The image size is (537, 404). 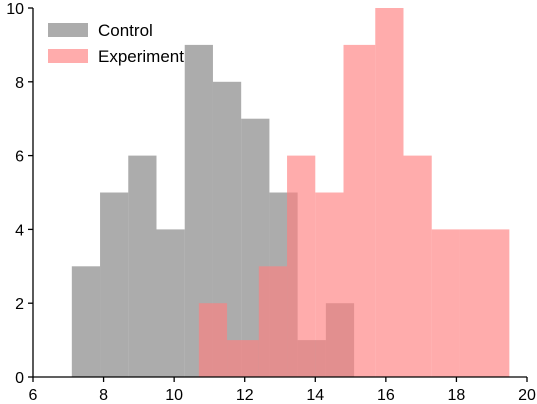 What do you see at coordinates (174, 395) in the screenshot?
I see `x-tick-label-10: 10` at bounding box center [174, 395].